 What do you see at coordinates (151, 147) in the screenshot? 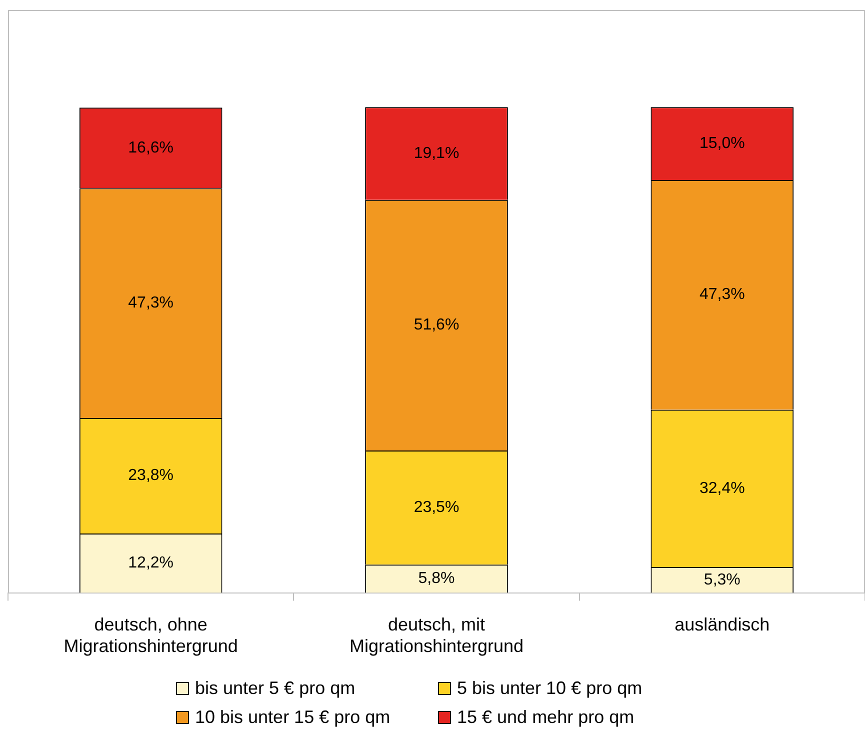
I see `data-label: 16,6%` at bounding box center [151, 147].